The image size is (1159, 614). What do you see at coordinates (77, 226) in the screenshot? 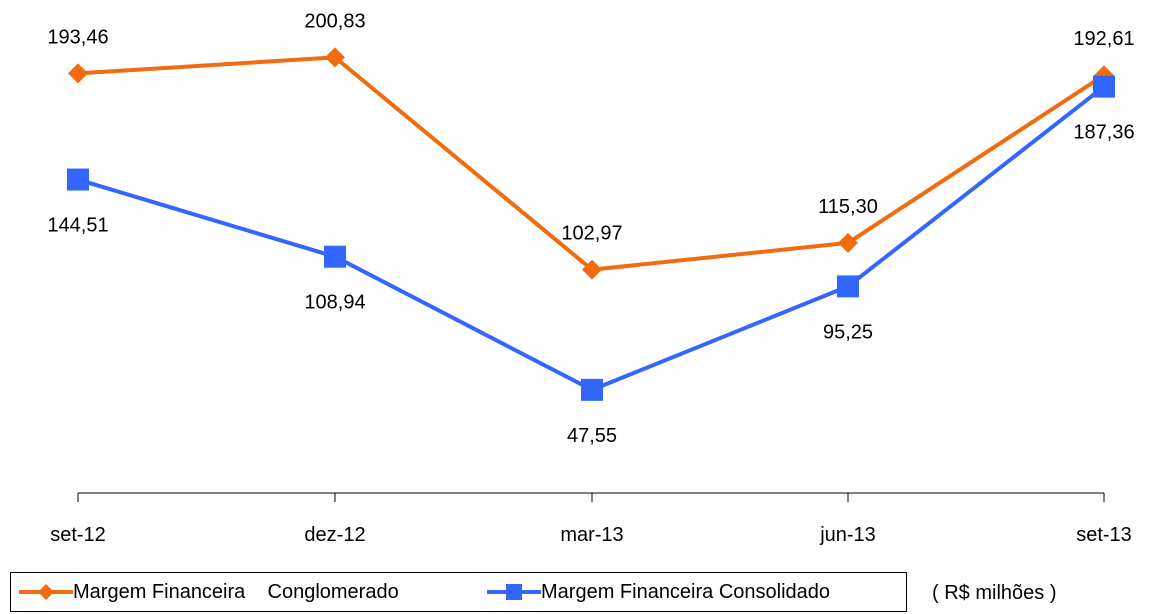
I see `data-label: 144,51` at bounding box center [77, 226].